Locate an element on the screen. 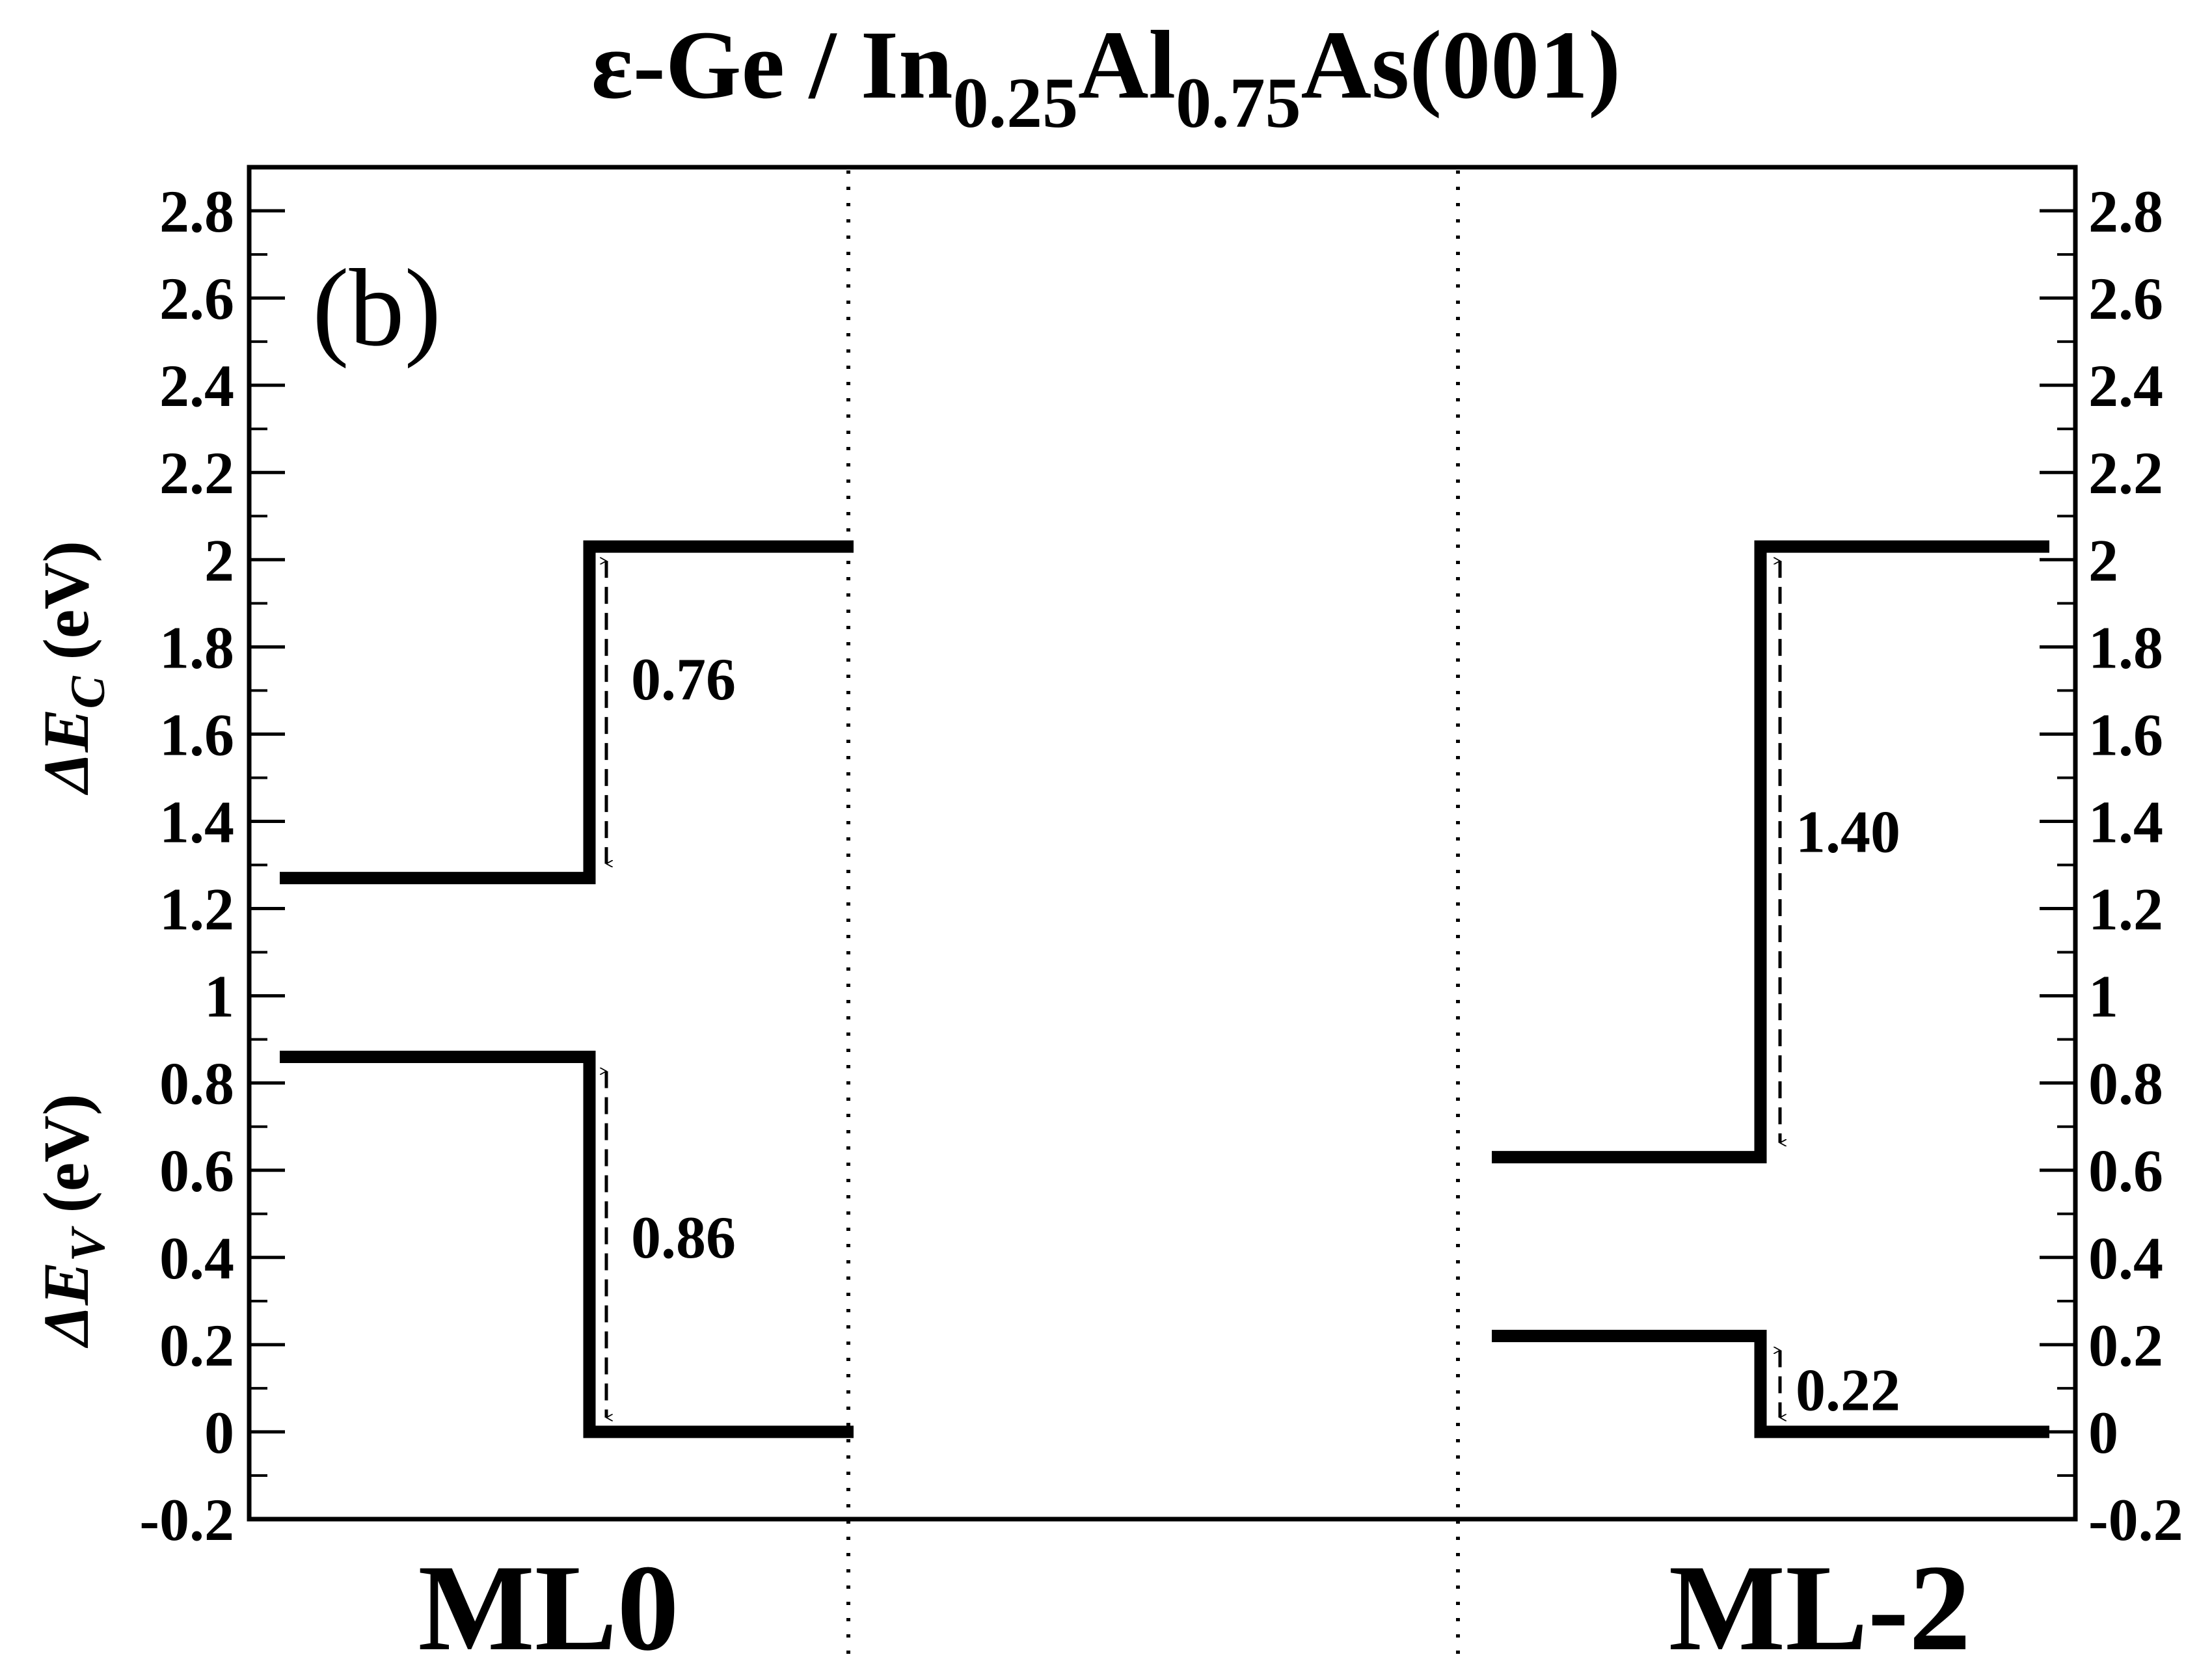 The image size is (2212, 1659). y-tick-label-right: 1.8 is located at coordinates (2126, 647).